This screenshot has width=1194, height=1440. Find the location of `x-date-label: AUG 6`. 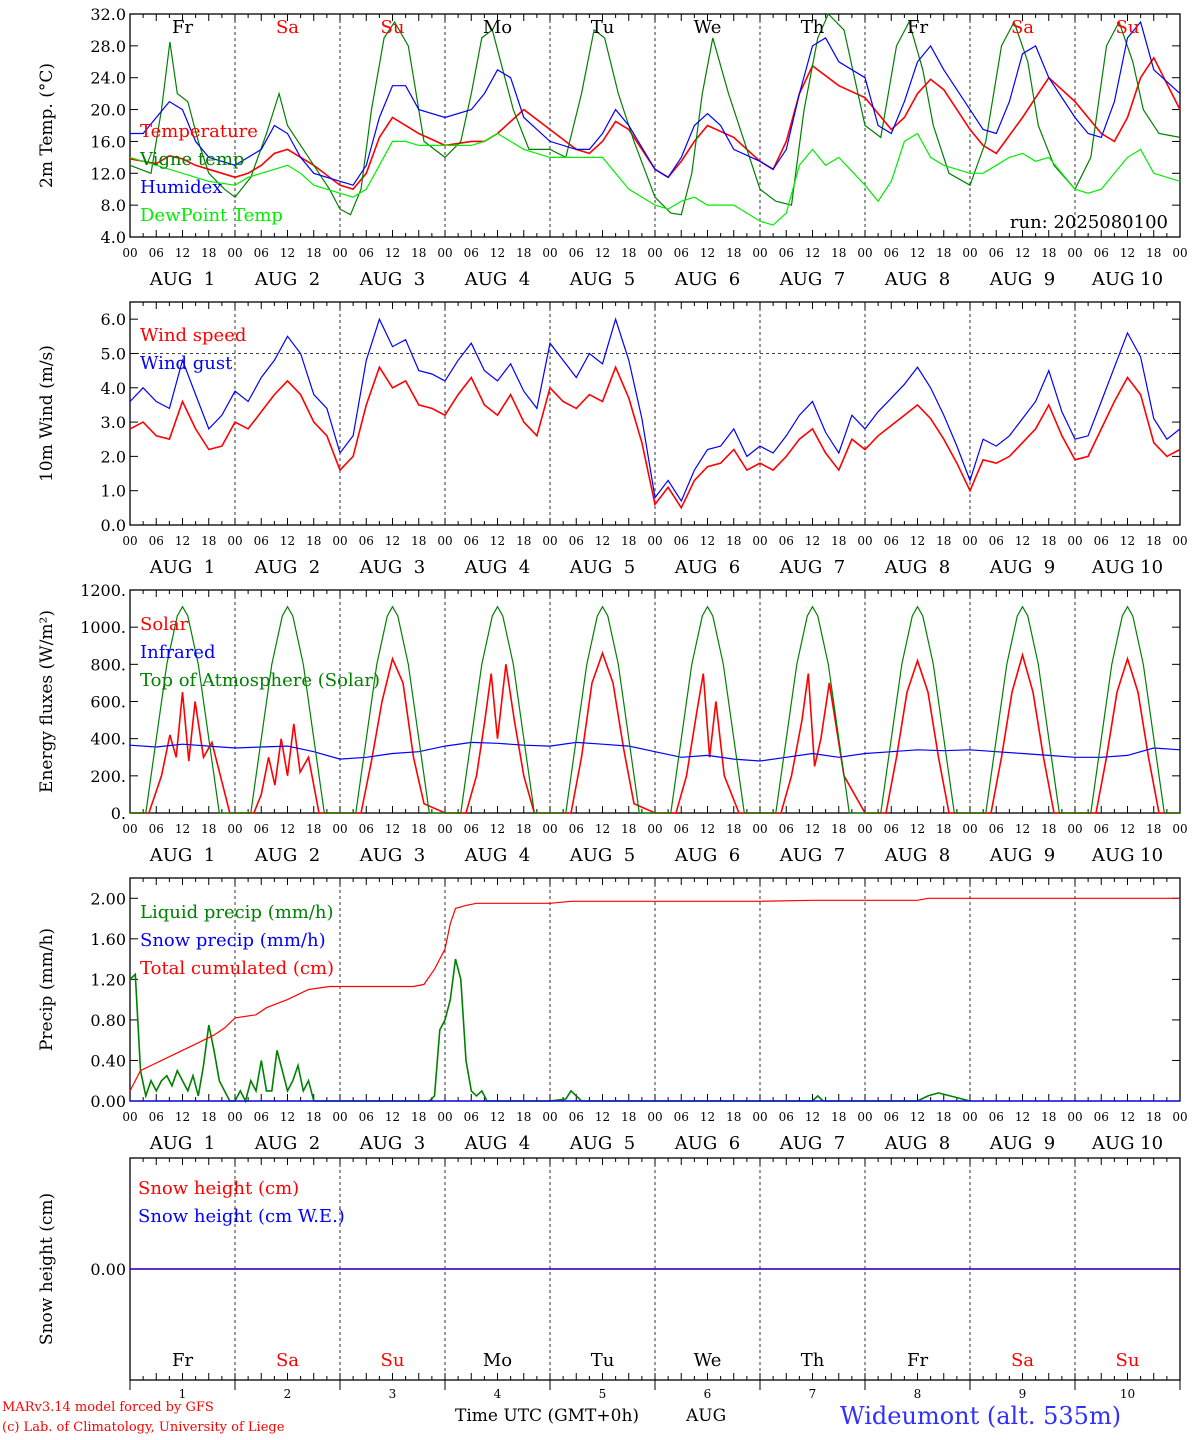

x-date-label: AUG 6 is located at coordinates (707, 567).